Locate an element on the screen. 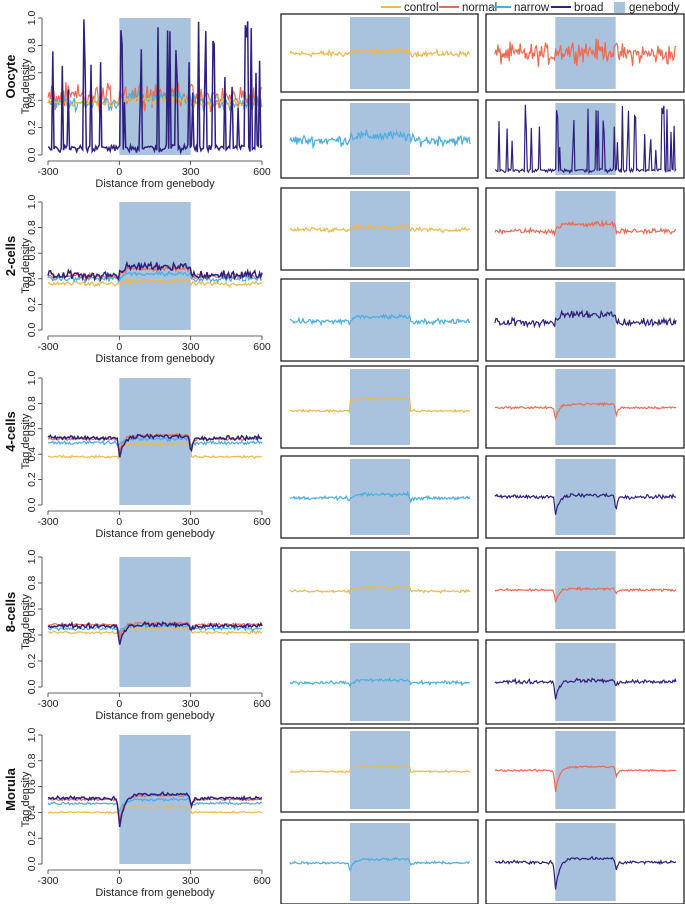 This screenshot has height=904, width=685. legend-item-genebody: genebody is located at coordinates (647, 8).